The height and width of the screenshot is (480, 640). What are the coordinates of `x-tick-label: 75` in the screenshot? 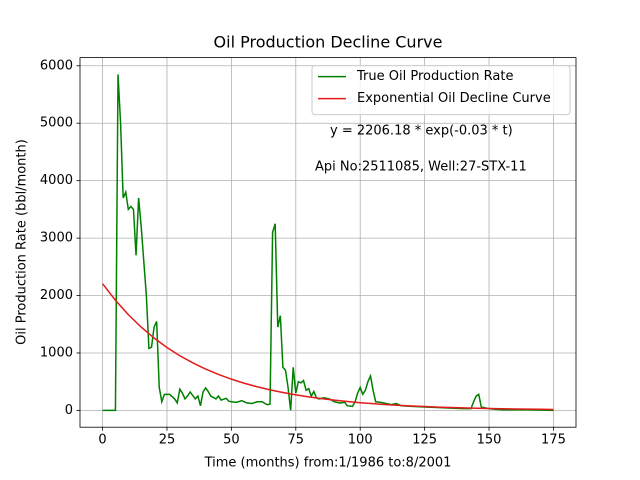 It's located at (296, 440).